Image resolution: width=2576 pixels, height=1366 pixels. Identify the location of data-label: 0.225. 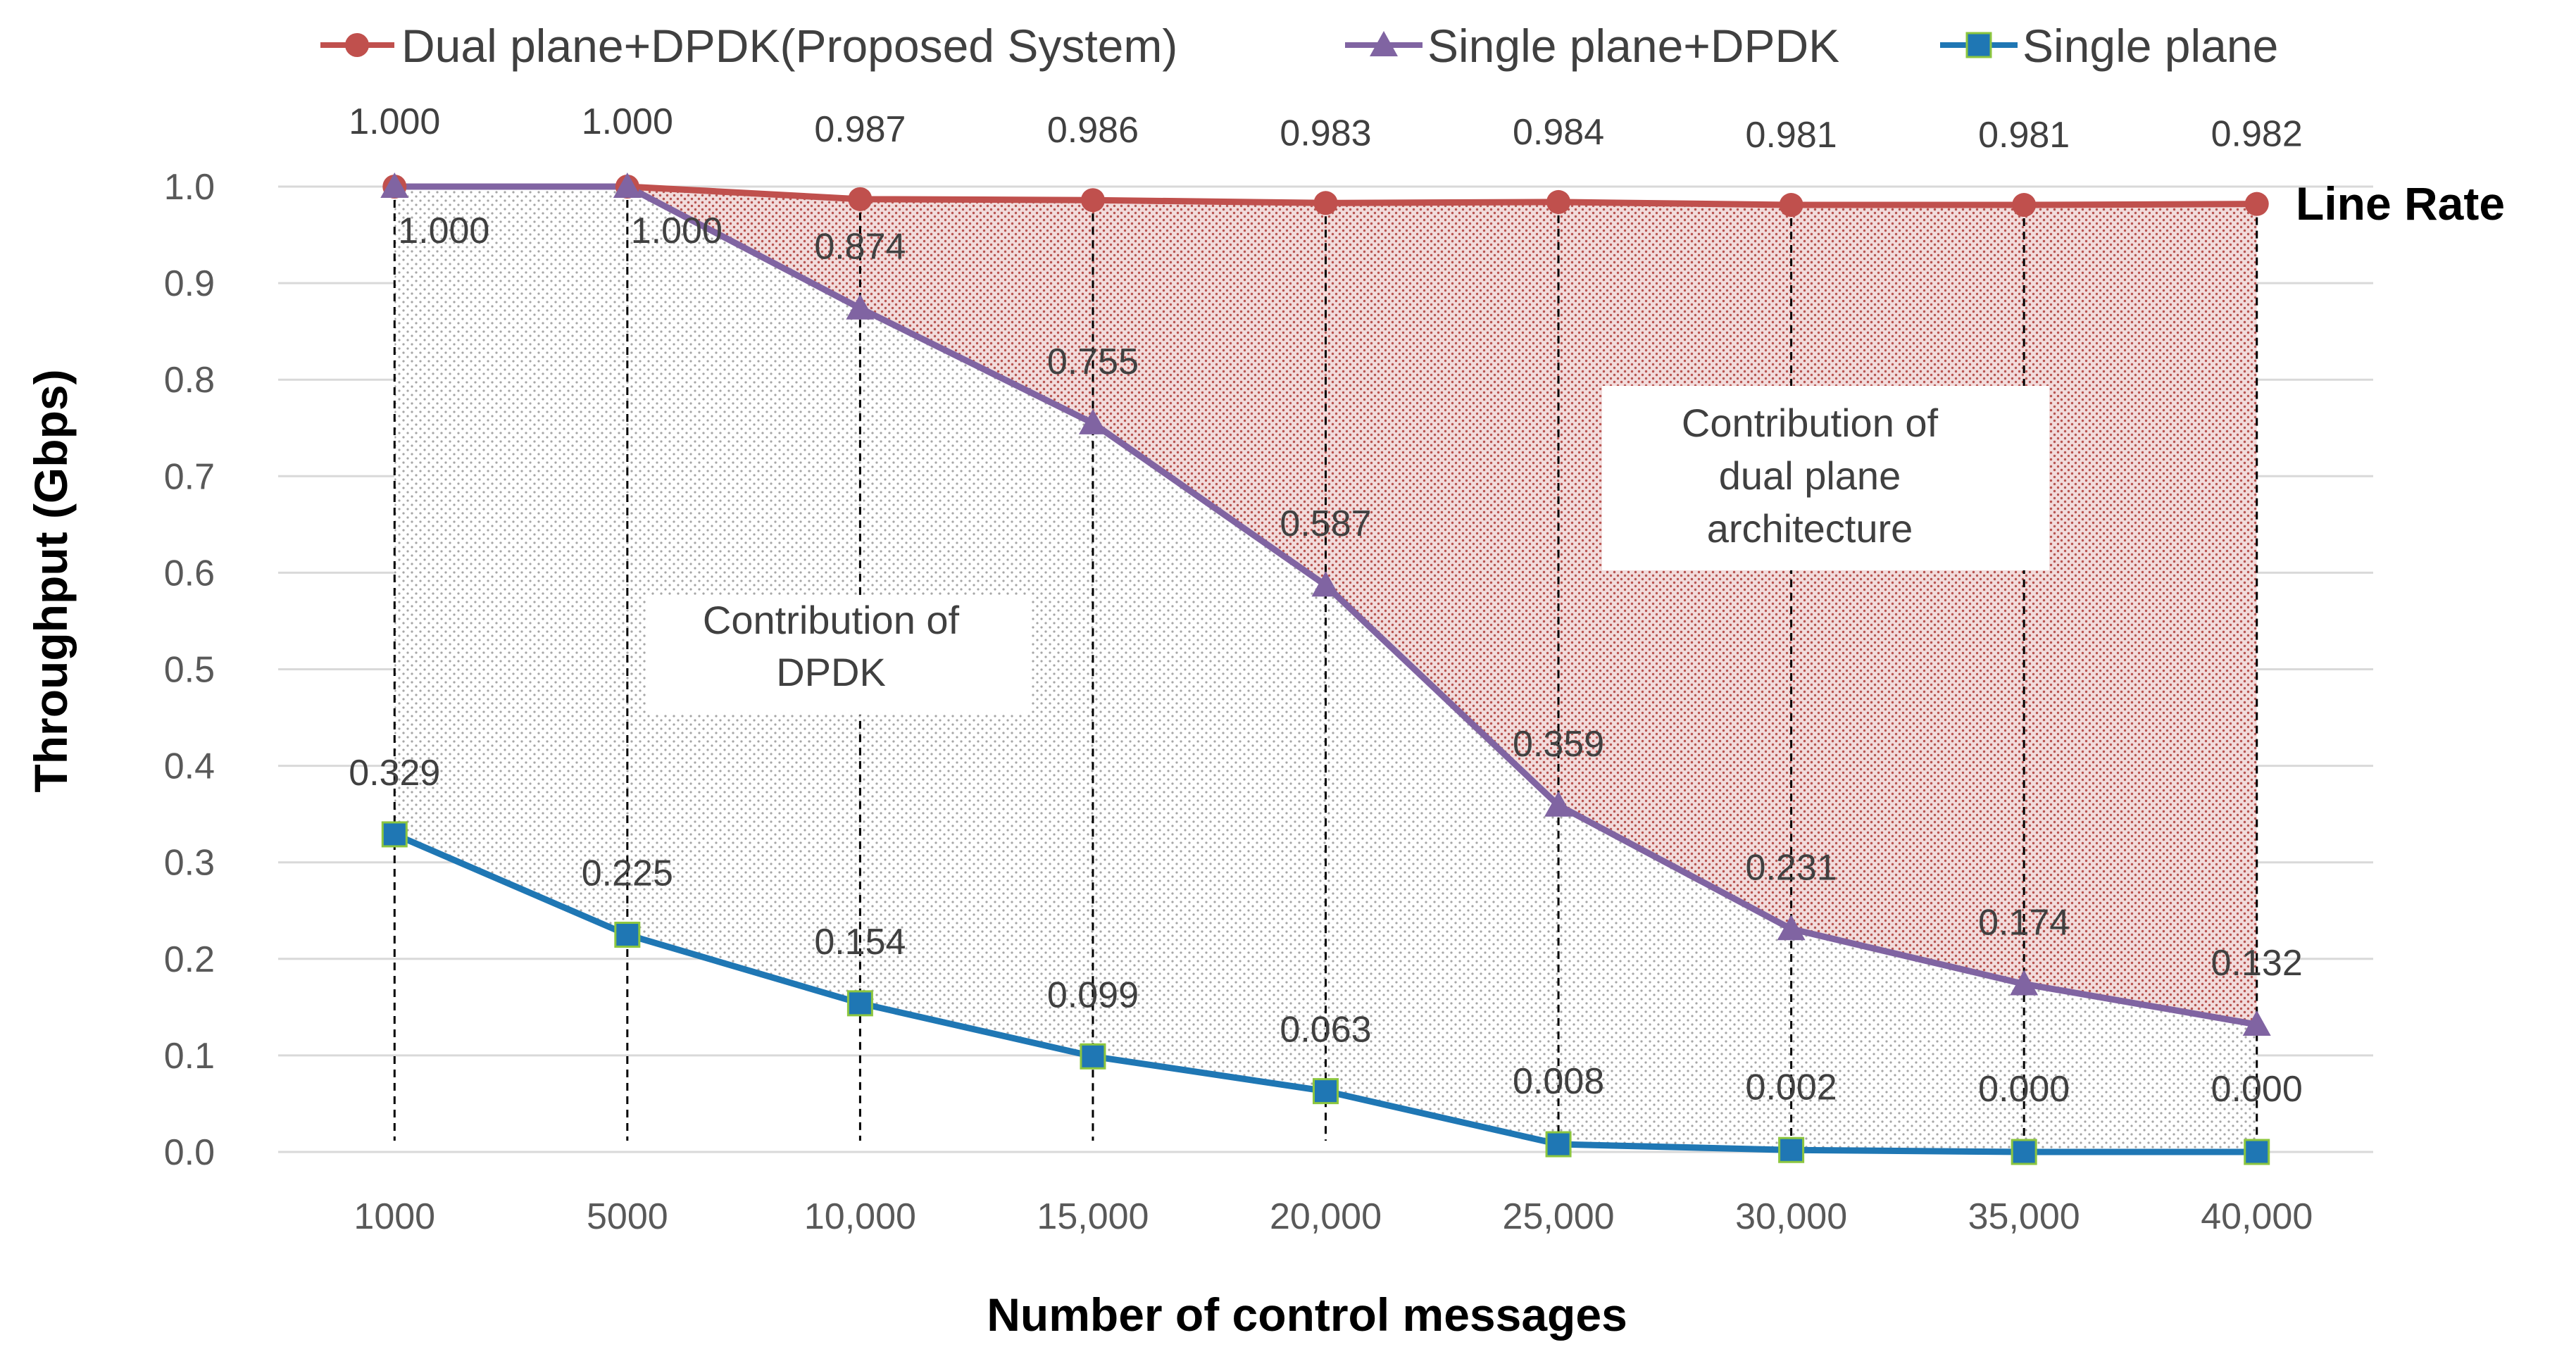
(627, 874).